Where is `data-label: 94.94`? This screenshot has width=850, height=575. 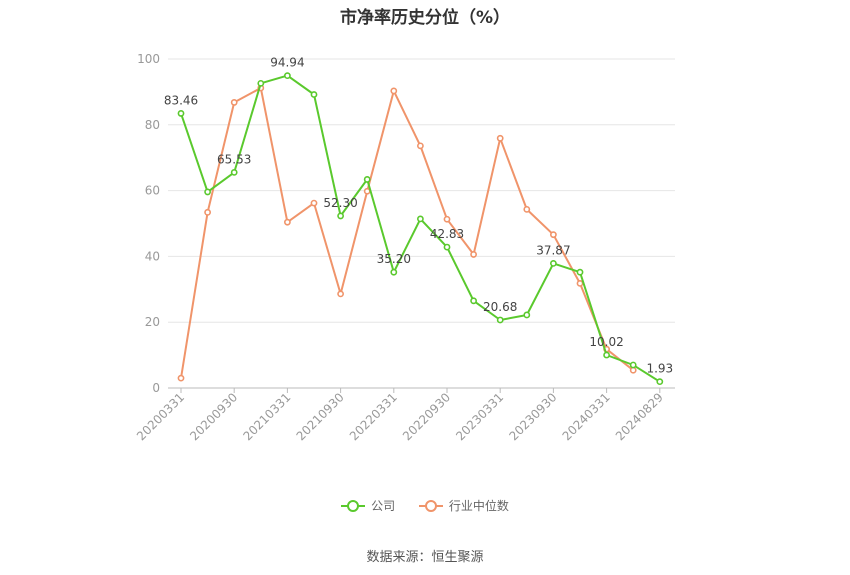
data-label: 94.94 is located at coordinates (287, 63).